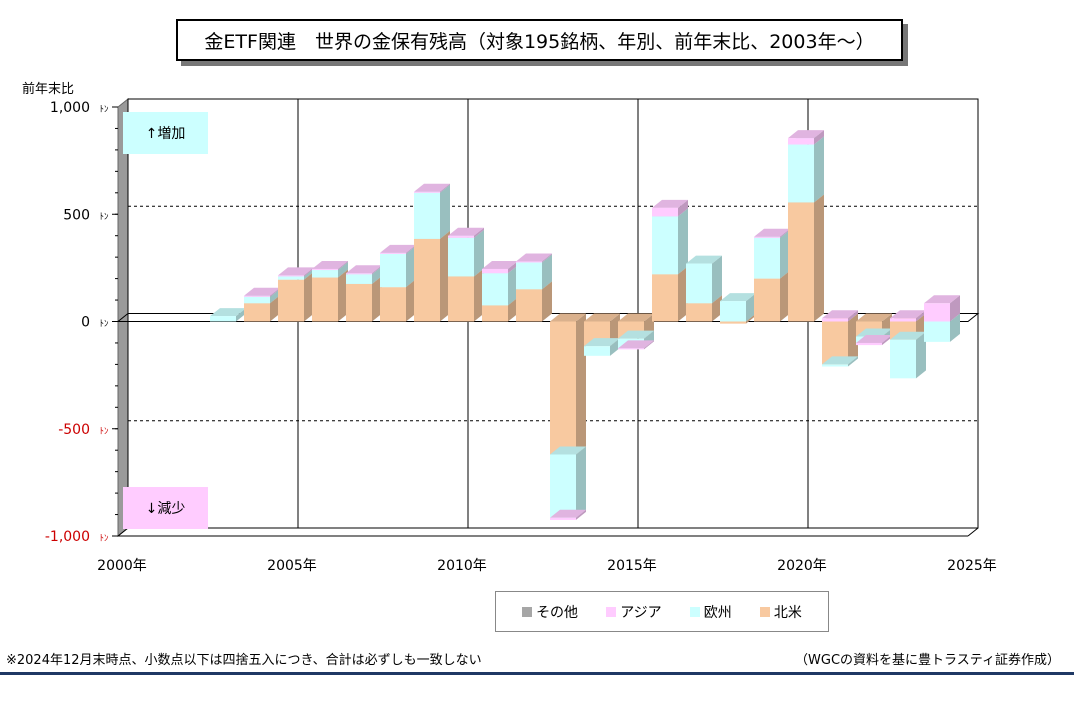  Describe the element at coordinates (972, 566) in the screenshot. I see `x-tick-label: 2025年` at that location.